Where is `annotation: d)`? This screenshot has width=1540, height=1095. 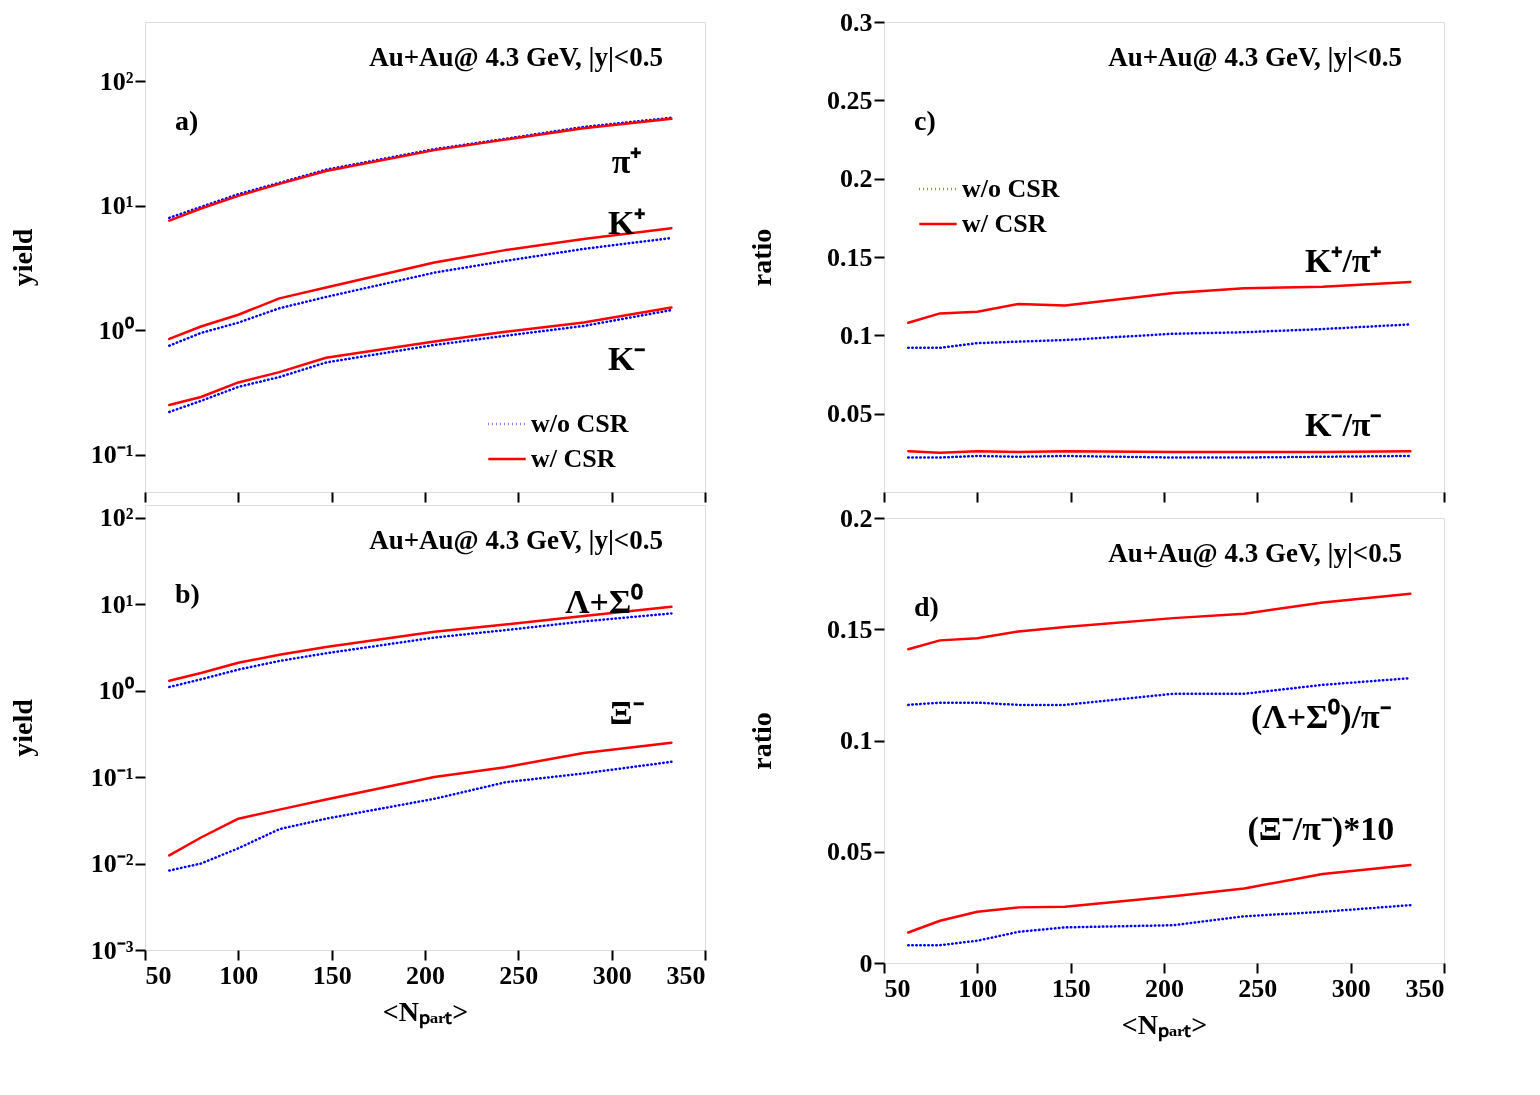
annotation: d) is located at coordinates (926, 606).